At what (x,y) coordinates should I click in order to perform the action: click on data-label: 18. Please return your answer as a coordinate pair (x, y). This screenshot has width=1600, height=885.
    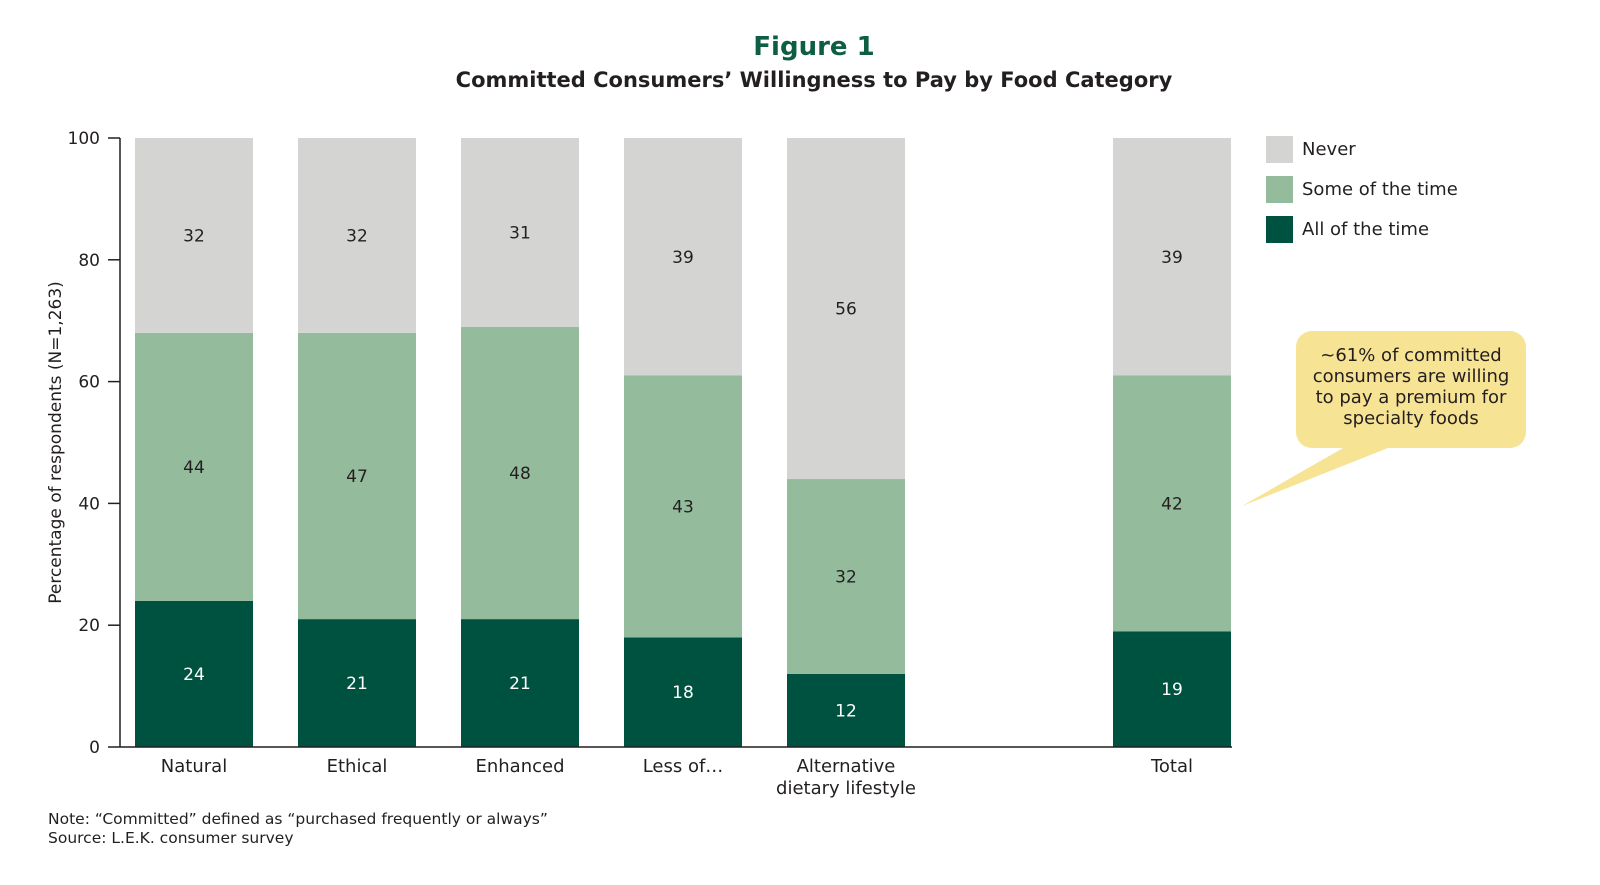
    Looking at the image, I should click on (683, 693).